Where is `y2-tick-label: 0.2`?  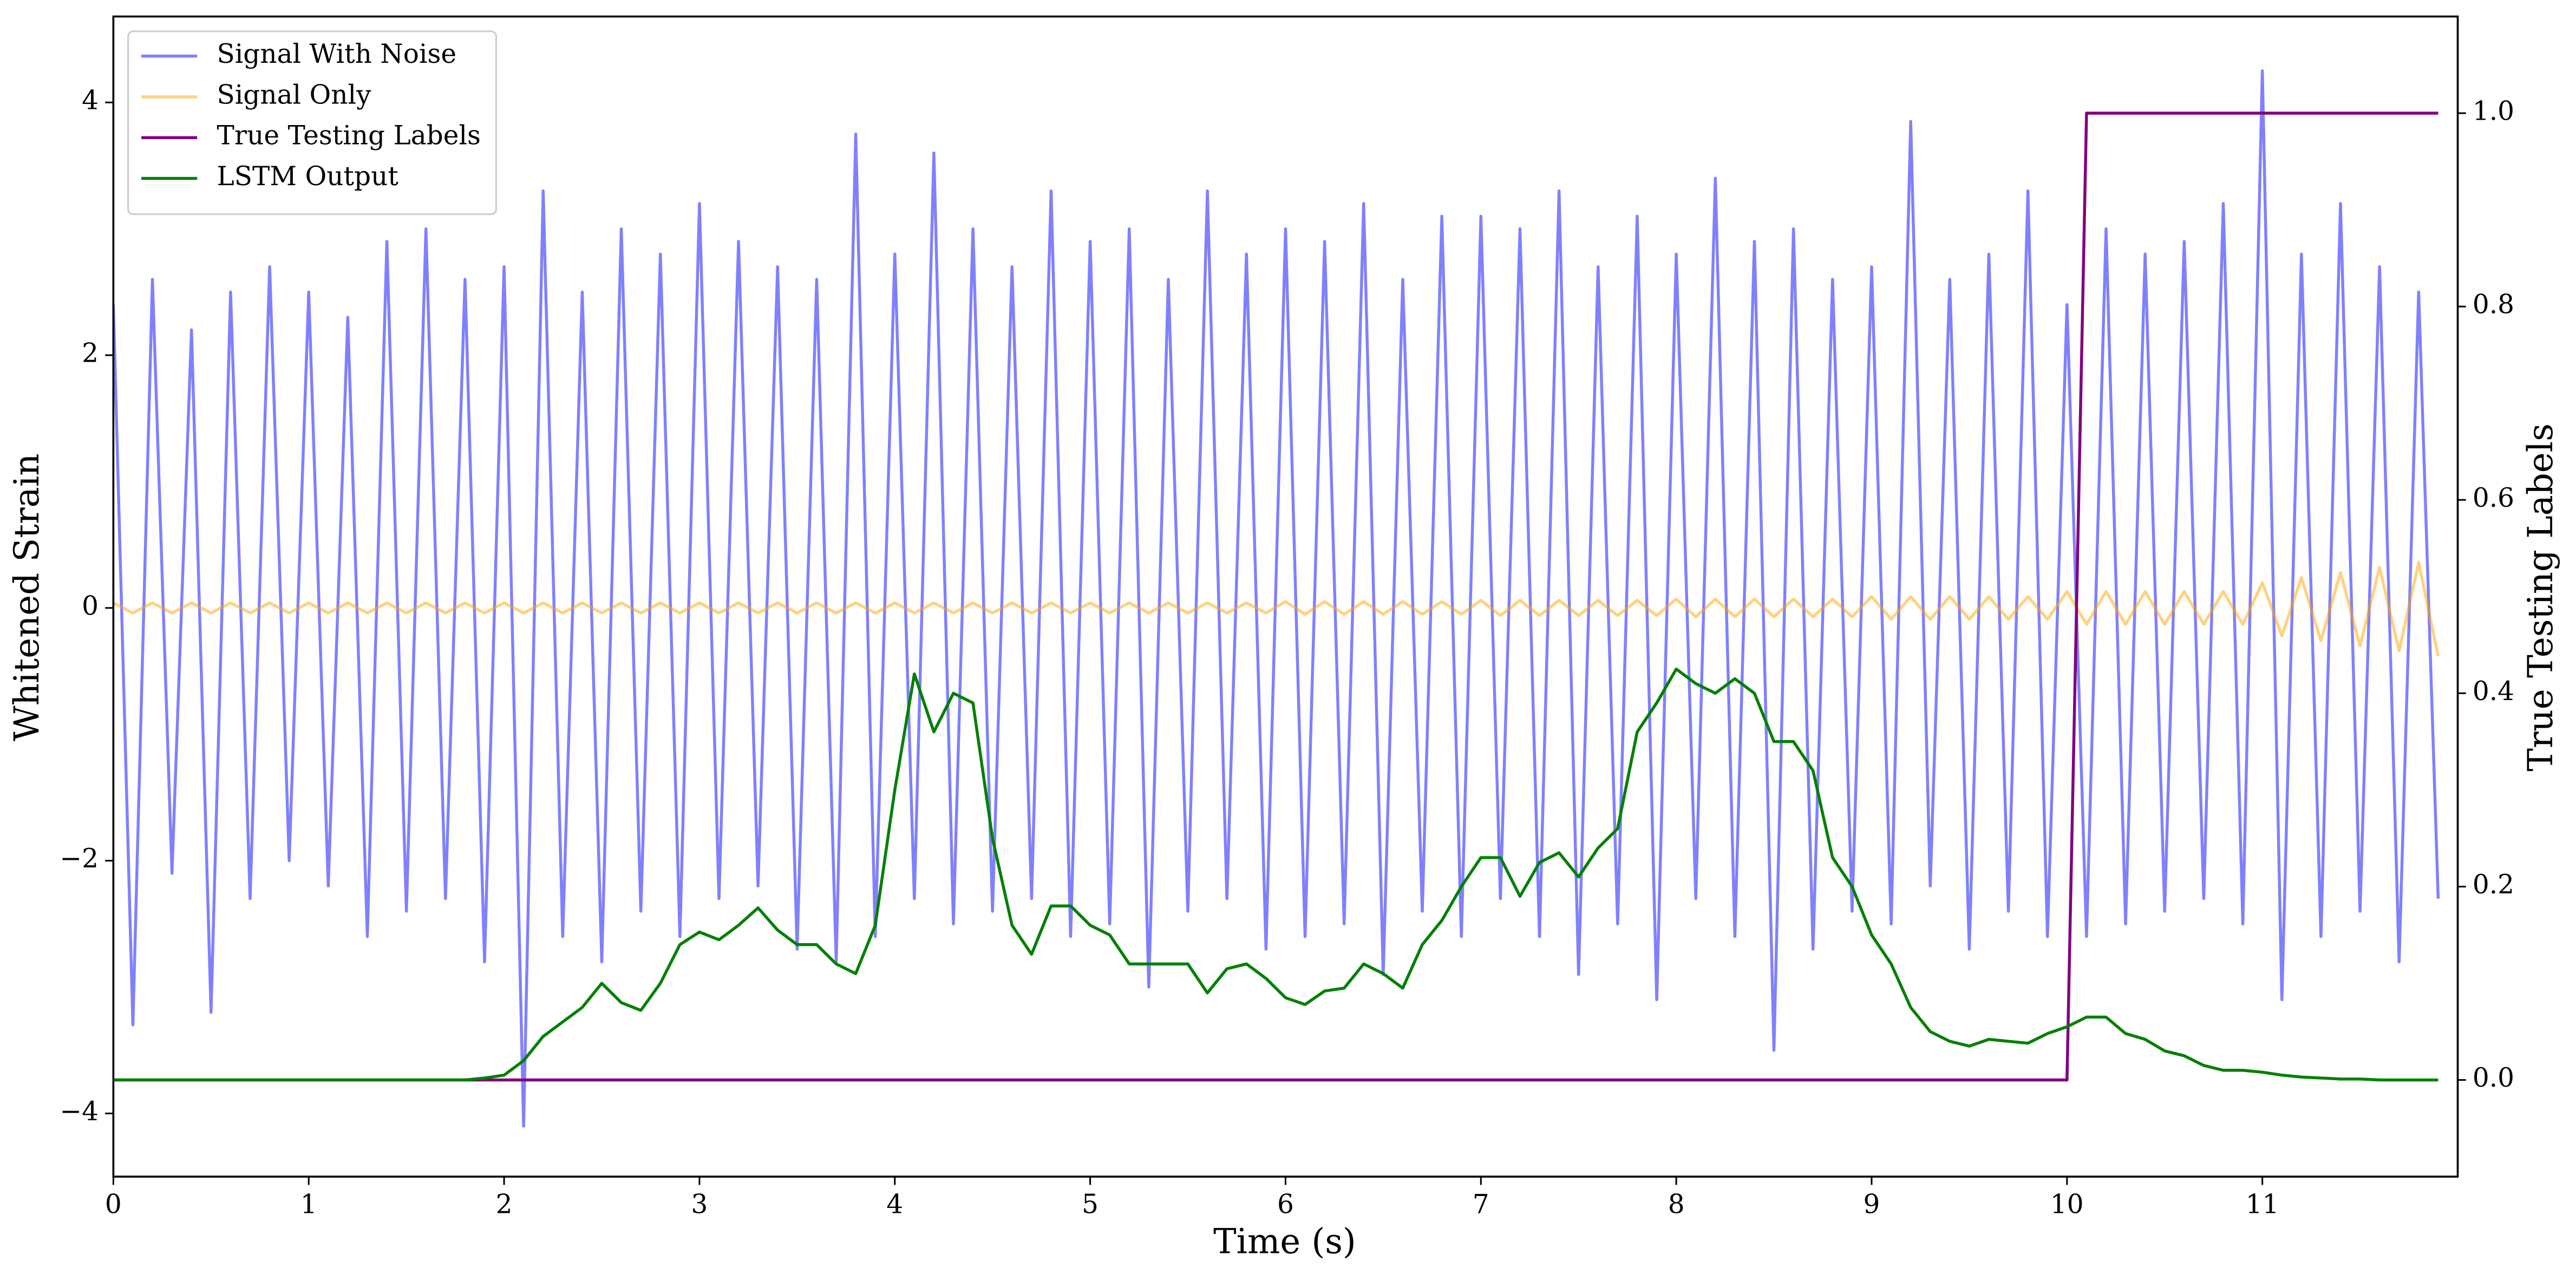 y2-tick-label: 0.2 is located at coordinates (2493, 885).